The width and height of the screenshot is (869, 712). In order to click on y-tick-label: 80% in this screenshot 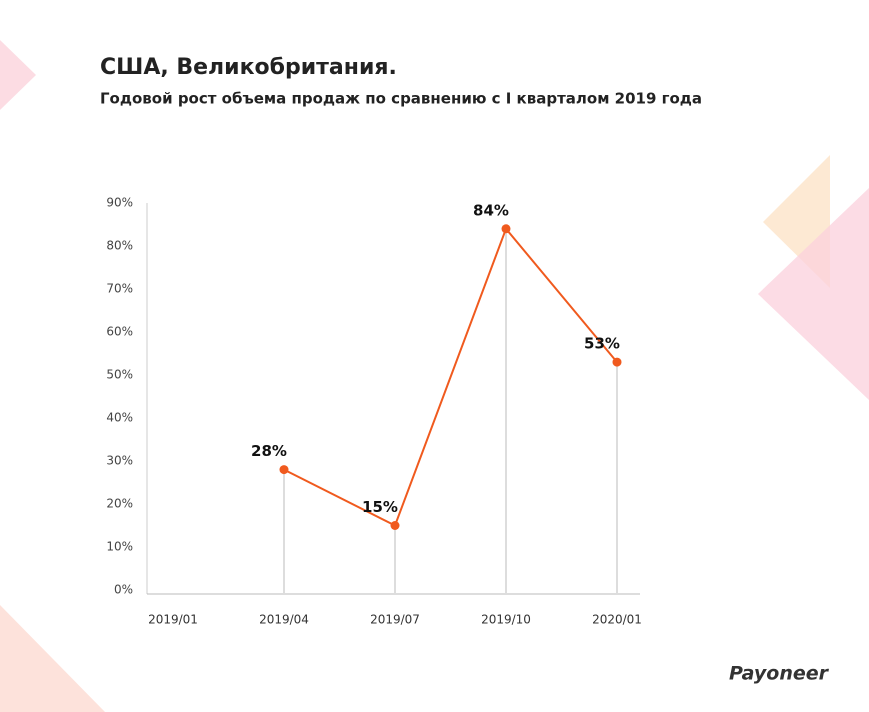, I will do `click(119, 246)`.